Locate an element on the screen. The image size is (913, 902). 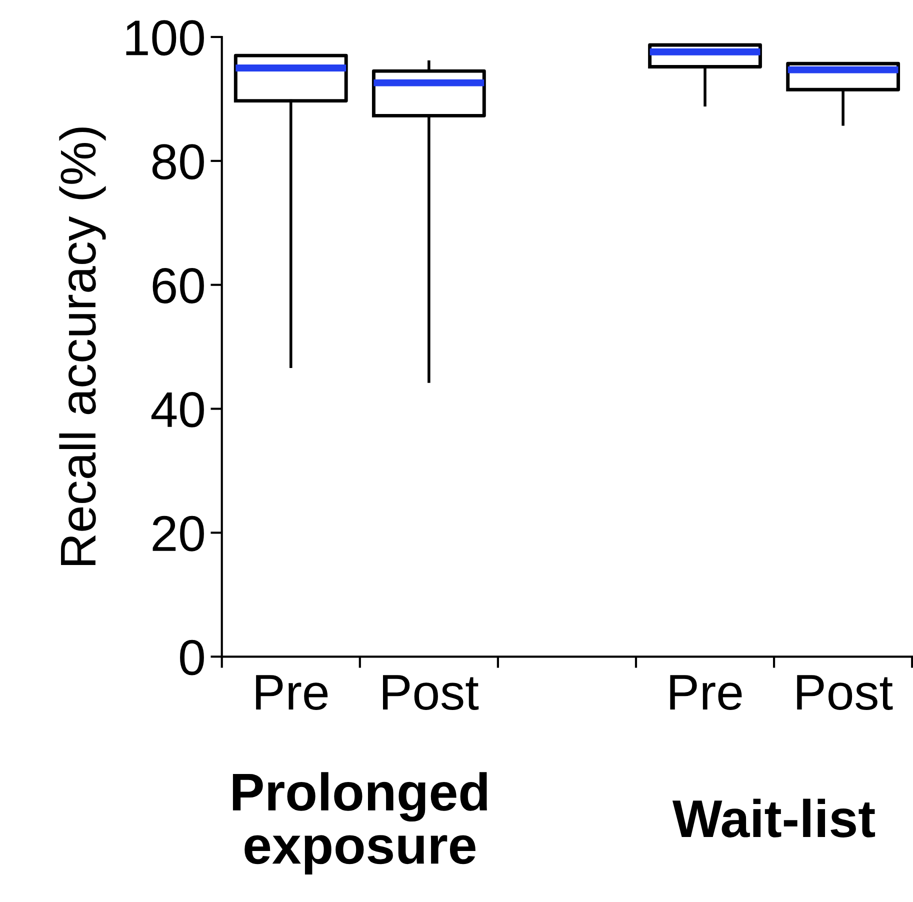
text: Wait-list is located at coordinates (774, 818).